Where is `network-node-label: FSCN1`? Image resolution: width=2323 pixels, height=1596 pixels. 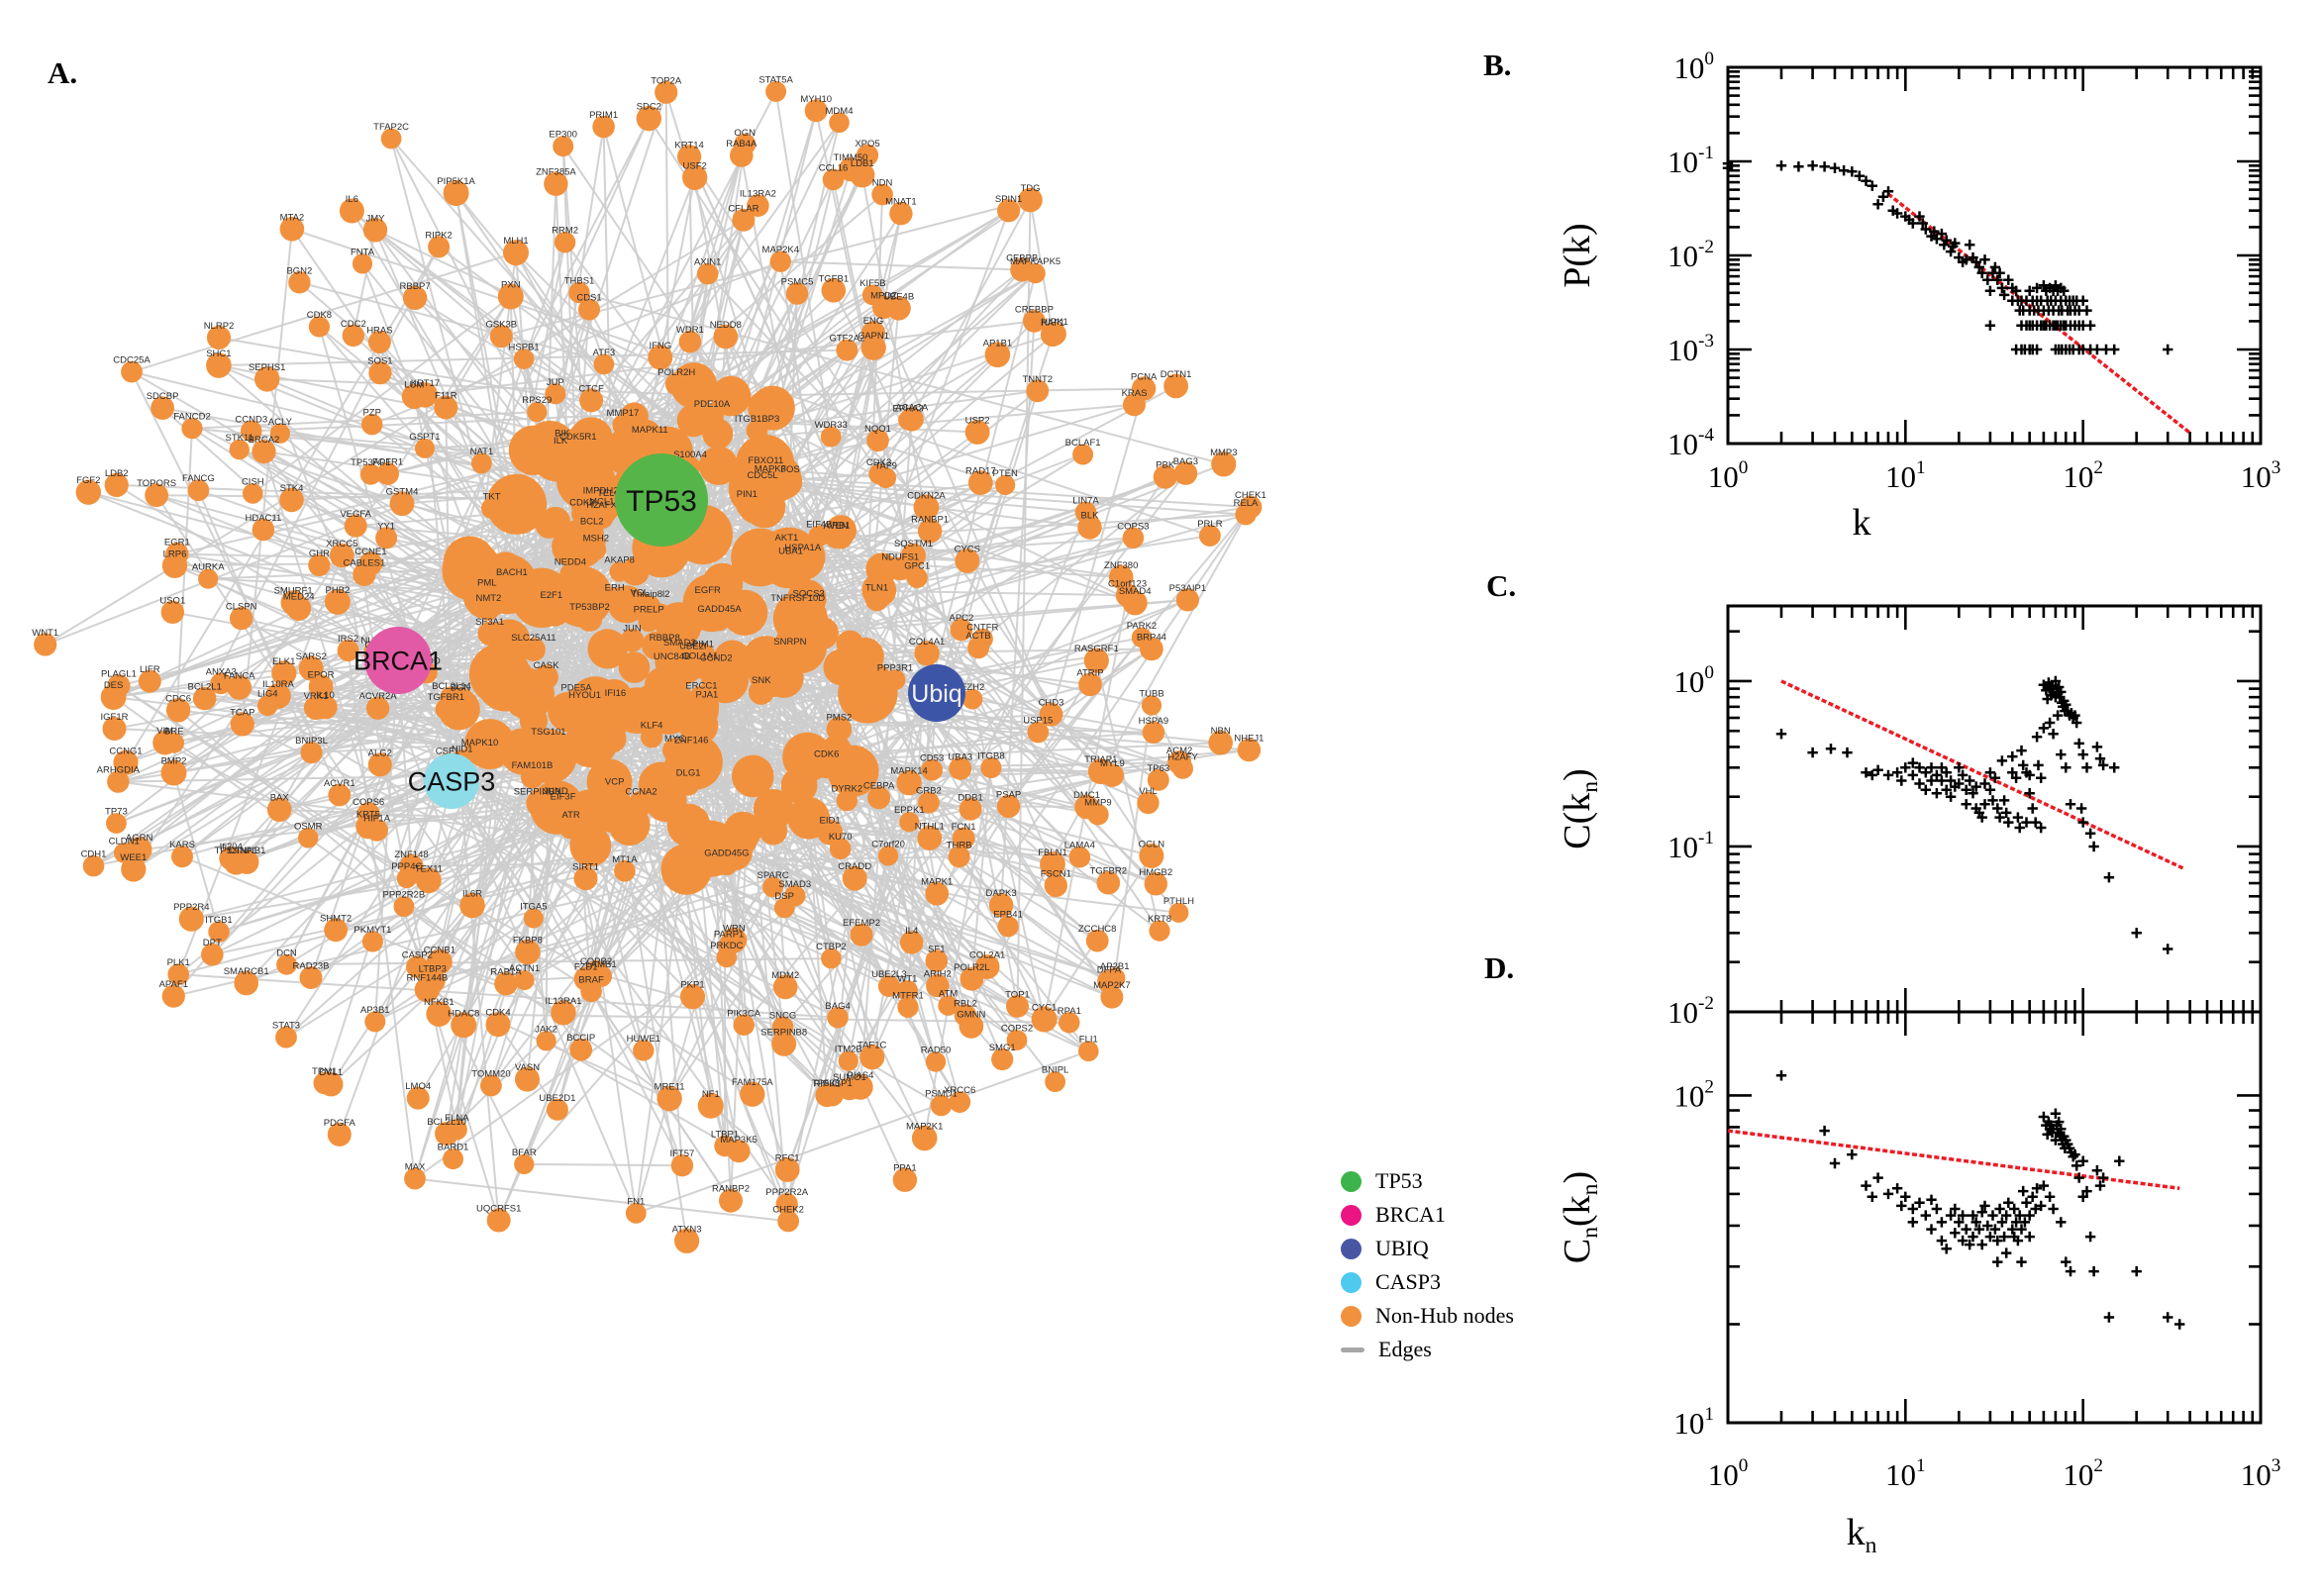
network-node-label: FSCN1 is located at coordinates (1056, 873).